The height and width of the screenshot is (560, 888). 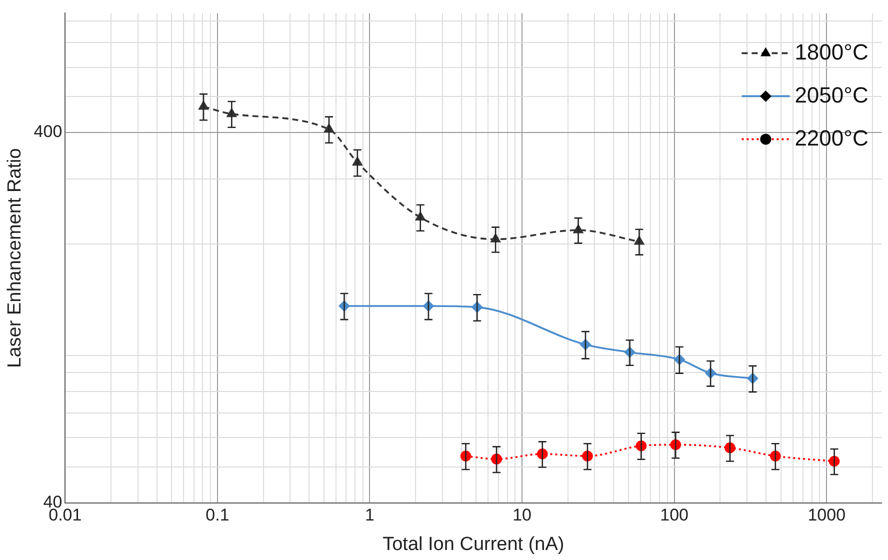 What do you see at coordinates (831, 51) in the screenshot?
I see `legend-label: 1800°C` at bounding box center [831, 51].